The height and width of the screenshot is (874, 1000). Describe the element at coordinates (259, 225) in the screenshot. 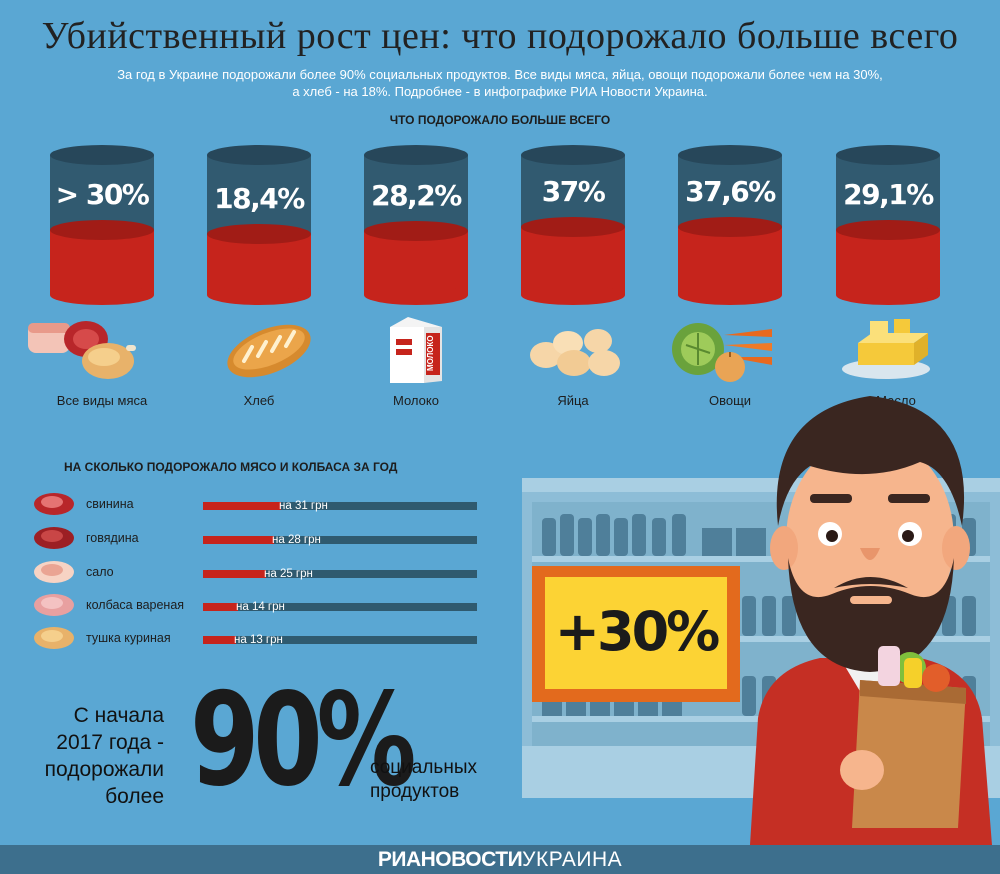

I see `cylinder-bar: 18,4%` at that location.